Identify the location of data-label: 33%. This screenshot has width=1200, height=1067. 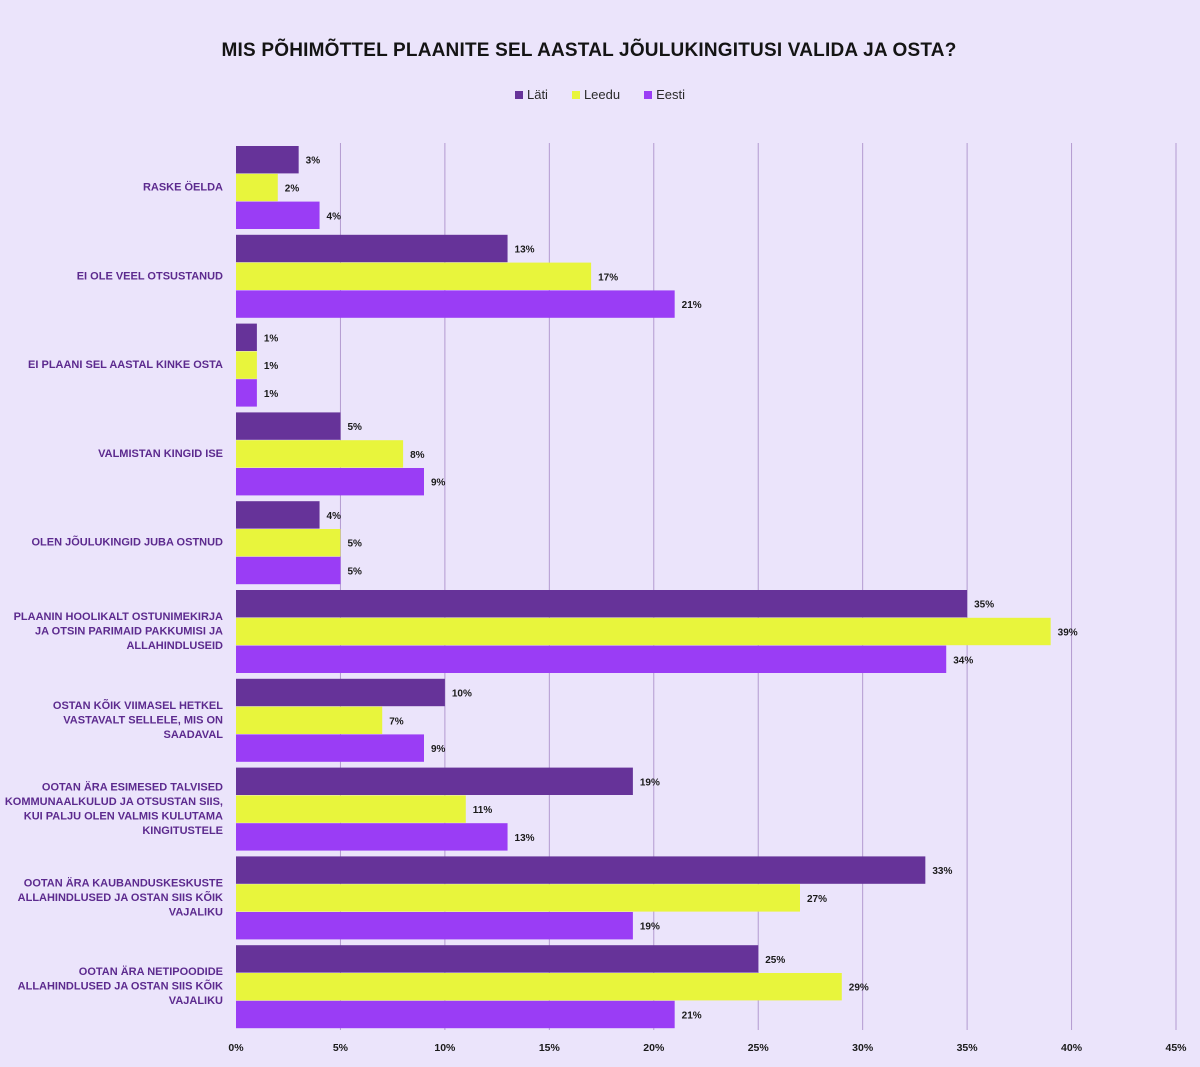
(942, 871).